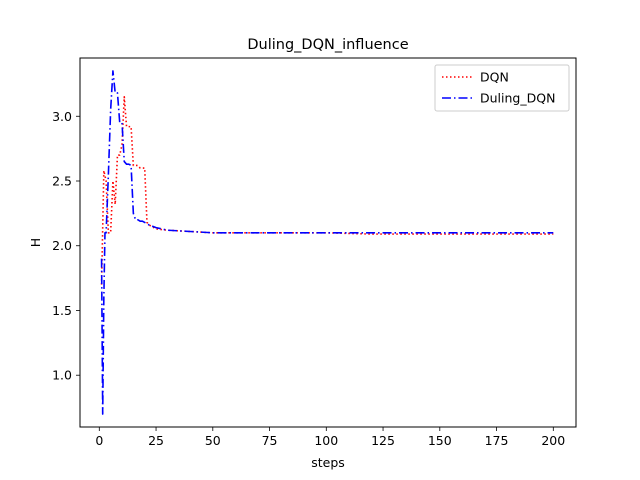  I want to click on x-tick-label: 175, so click(497, 440).